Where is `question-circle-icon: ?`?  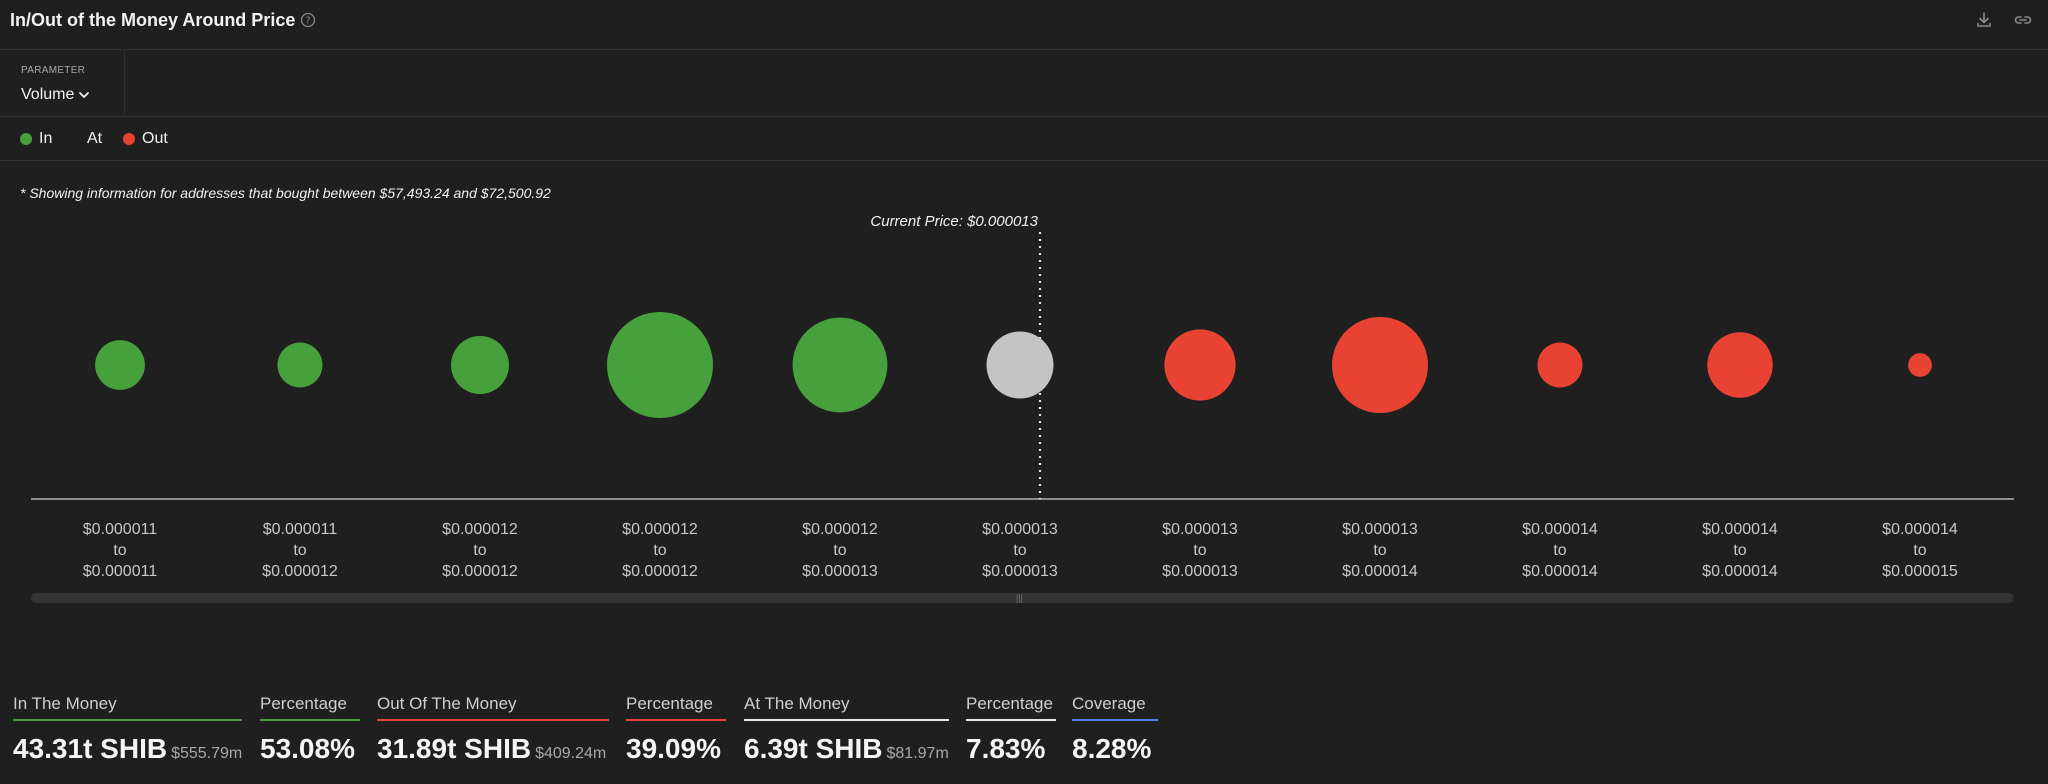
question-circle-icon: ? is located at coordinates (308, 20).